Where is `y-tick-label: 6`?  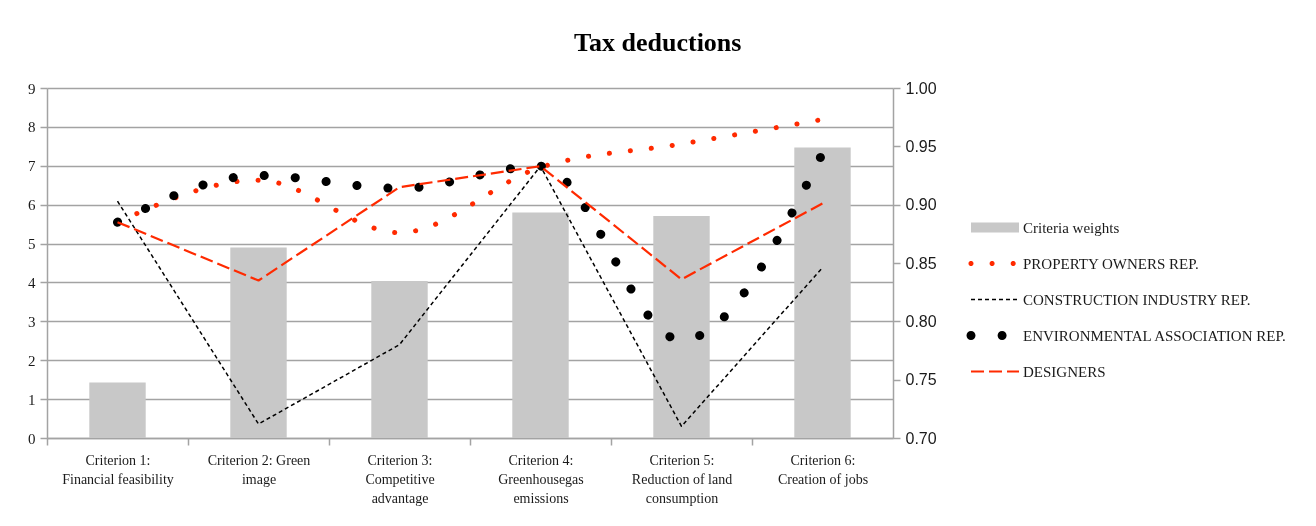 y-tick-label: 6 is located at coordinates (32, 205).